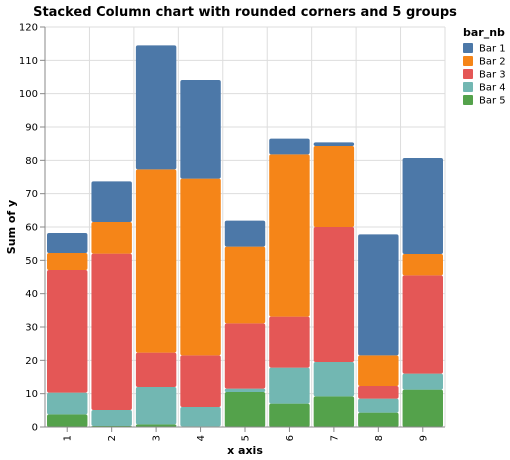  Describe the element at coordinates (200, 267) in the screenshot. I see `bar-segment-bar-2-x4: Bar 2: 53` at that location.